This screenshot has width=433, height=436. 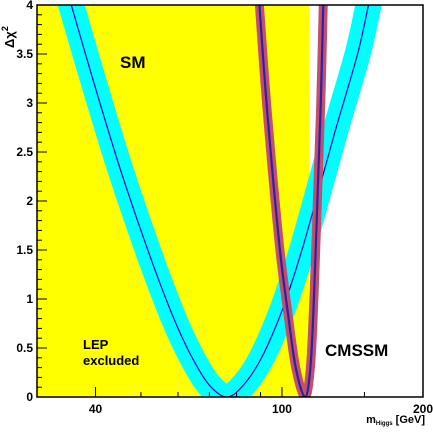 I want to click on lep-label-line1: LEP, so click(x=96, y=344).